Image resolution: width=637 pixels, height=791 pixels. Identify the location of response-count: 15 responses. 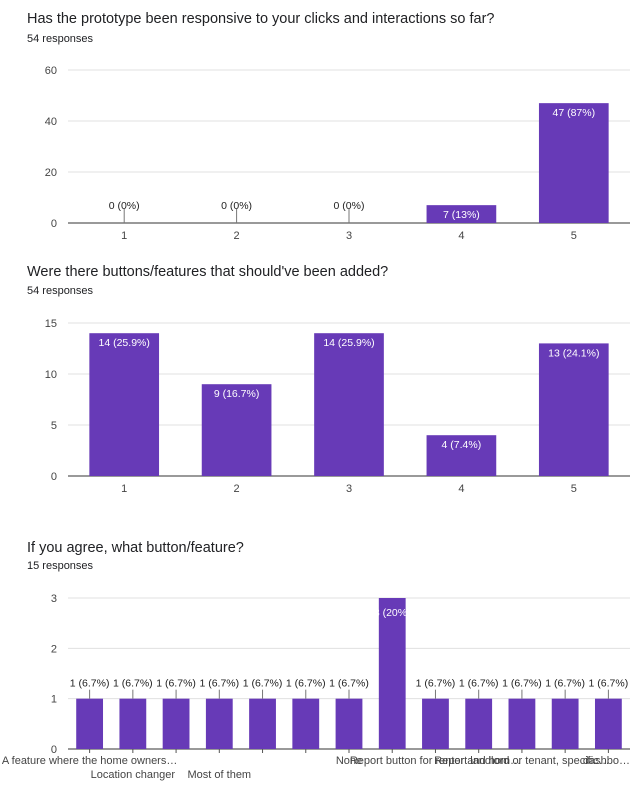
(60, 566).